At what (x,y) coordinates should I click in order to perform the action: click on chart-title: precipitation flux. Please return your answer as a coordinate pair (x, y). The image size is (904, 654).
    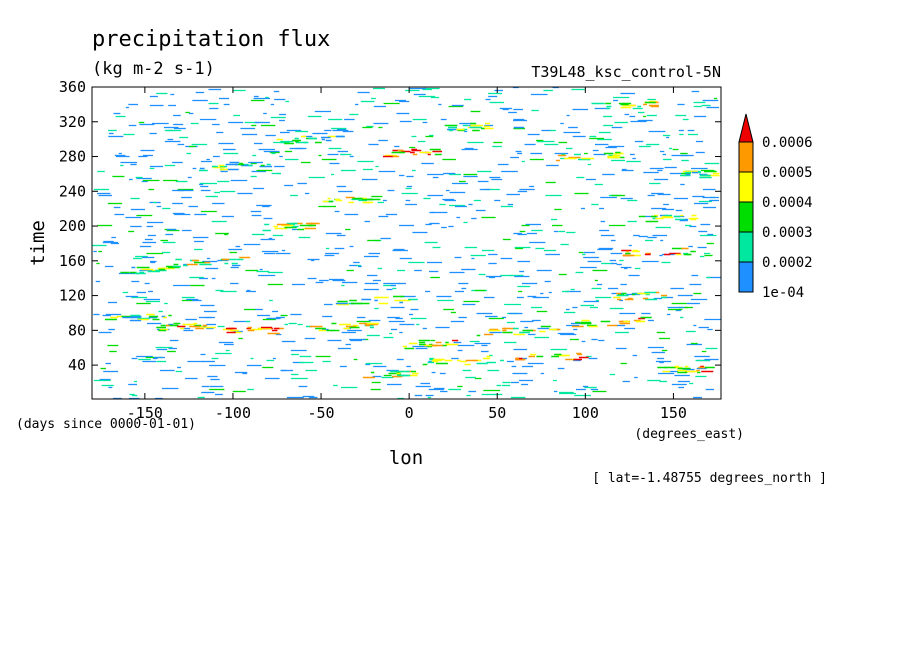
    Looking at the image, I should click on (211, 39).